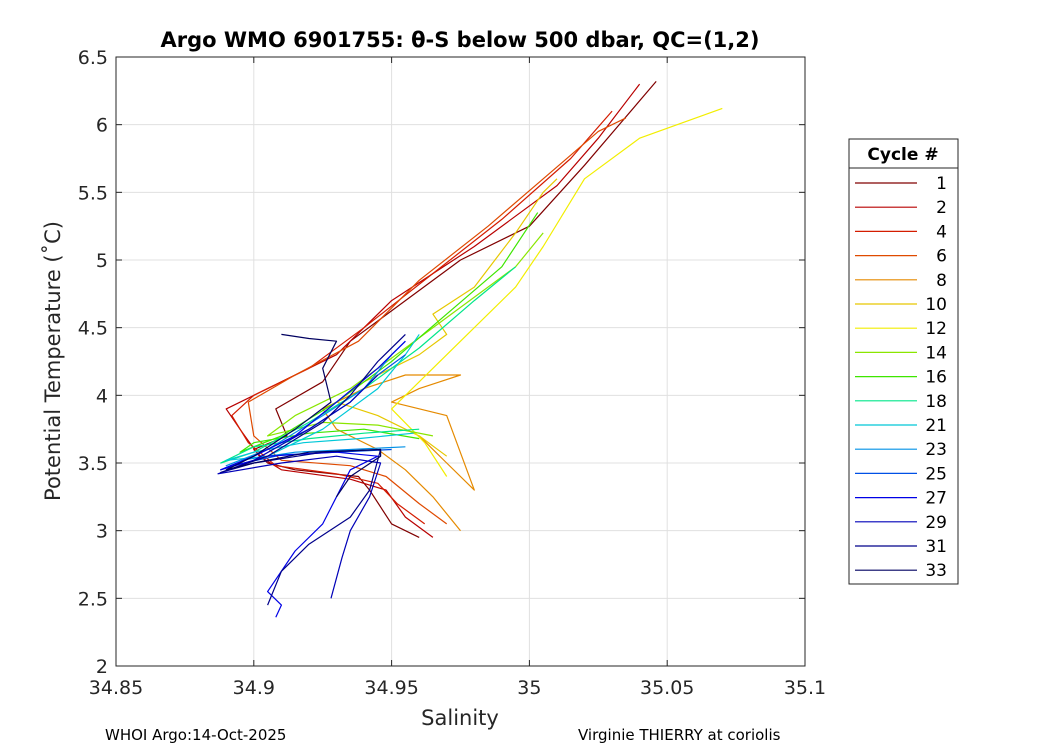 The width and height of the screenshot is (1050, 750). What do you see at coordinates (102, 126) in the screenshot?
I see `y-tick-label: 6` at bounding box center [102, 126].